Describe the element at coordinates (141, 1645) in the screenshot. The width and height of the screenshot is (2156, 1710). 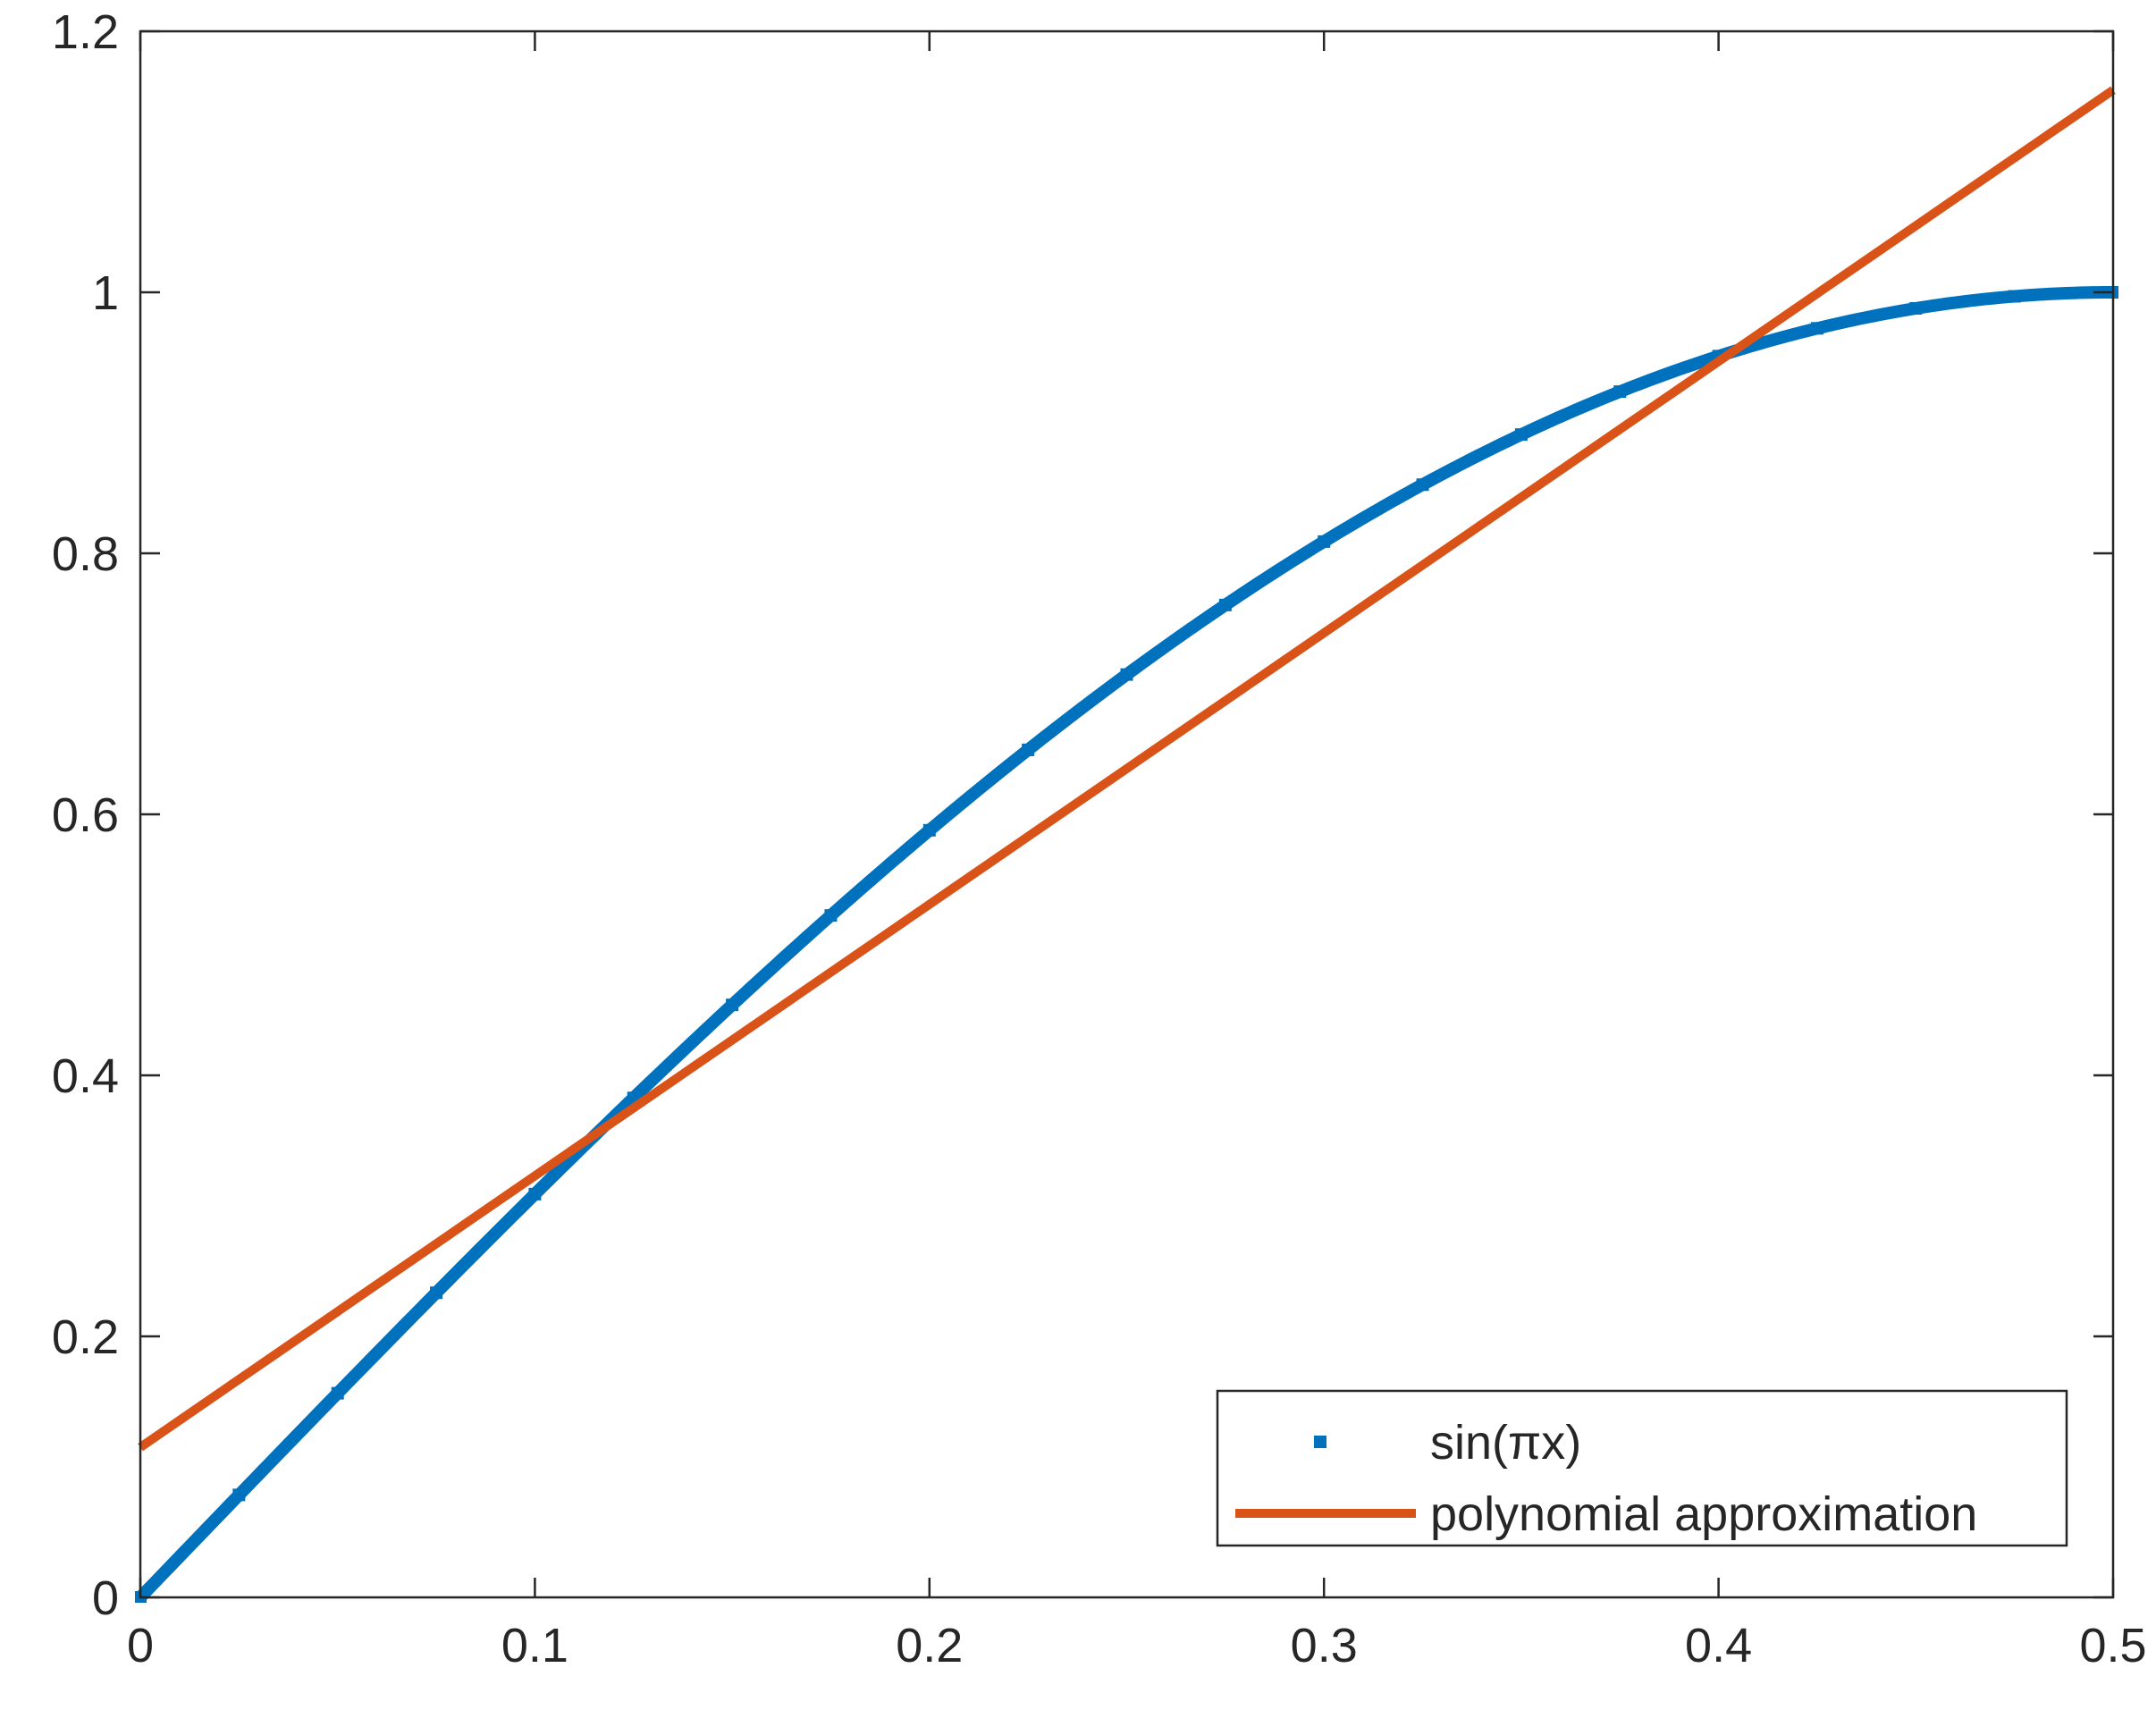
I see `x-tick-label: 0` at that location.